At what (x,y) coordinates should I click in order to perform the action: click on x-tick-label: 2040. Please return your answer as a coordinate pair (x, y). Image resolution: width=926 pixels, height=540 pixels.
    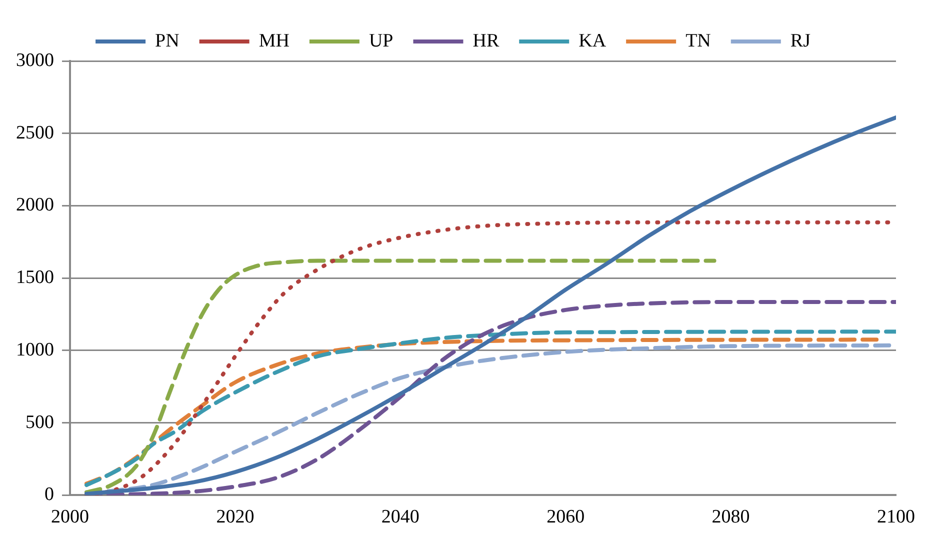
    Looking at the image, I should click on (400, 517).